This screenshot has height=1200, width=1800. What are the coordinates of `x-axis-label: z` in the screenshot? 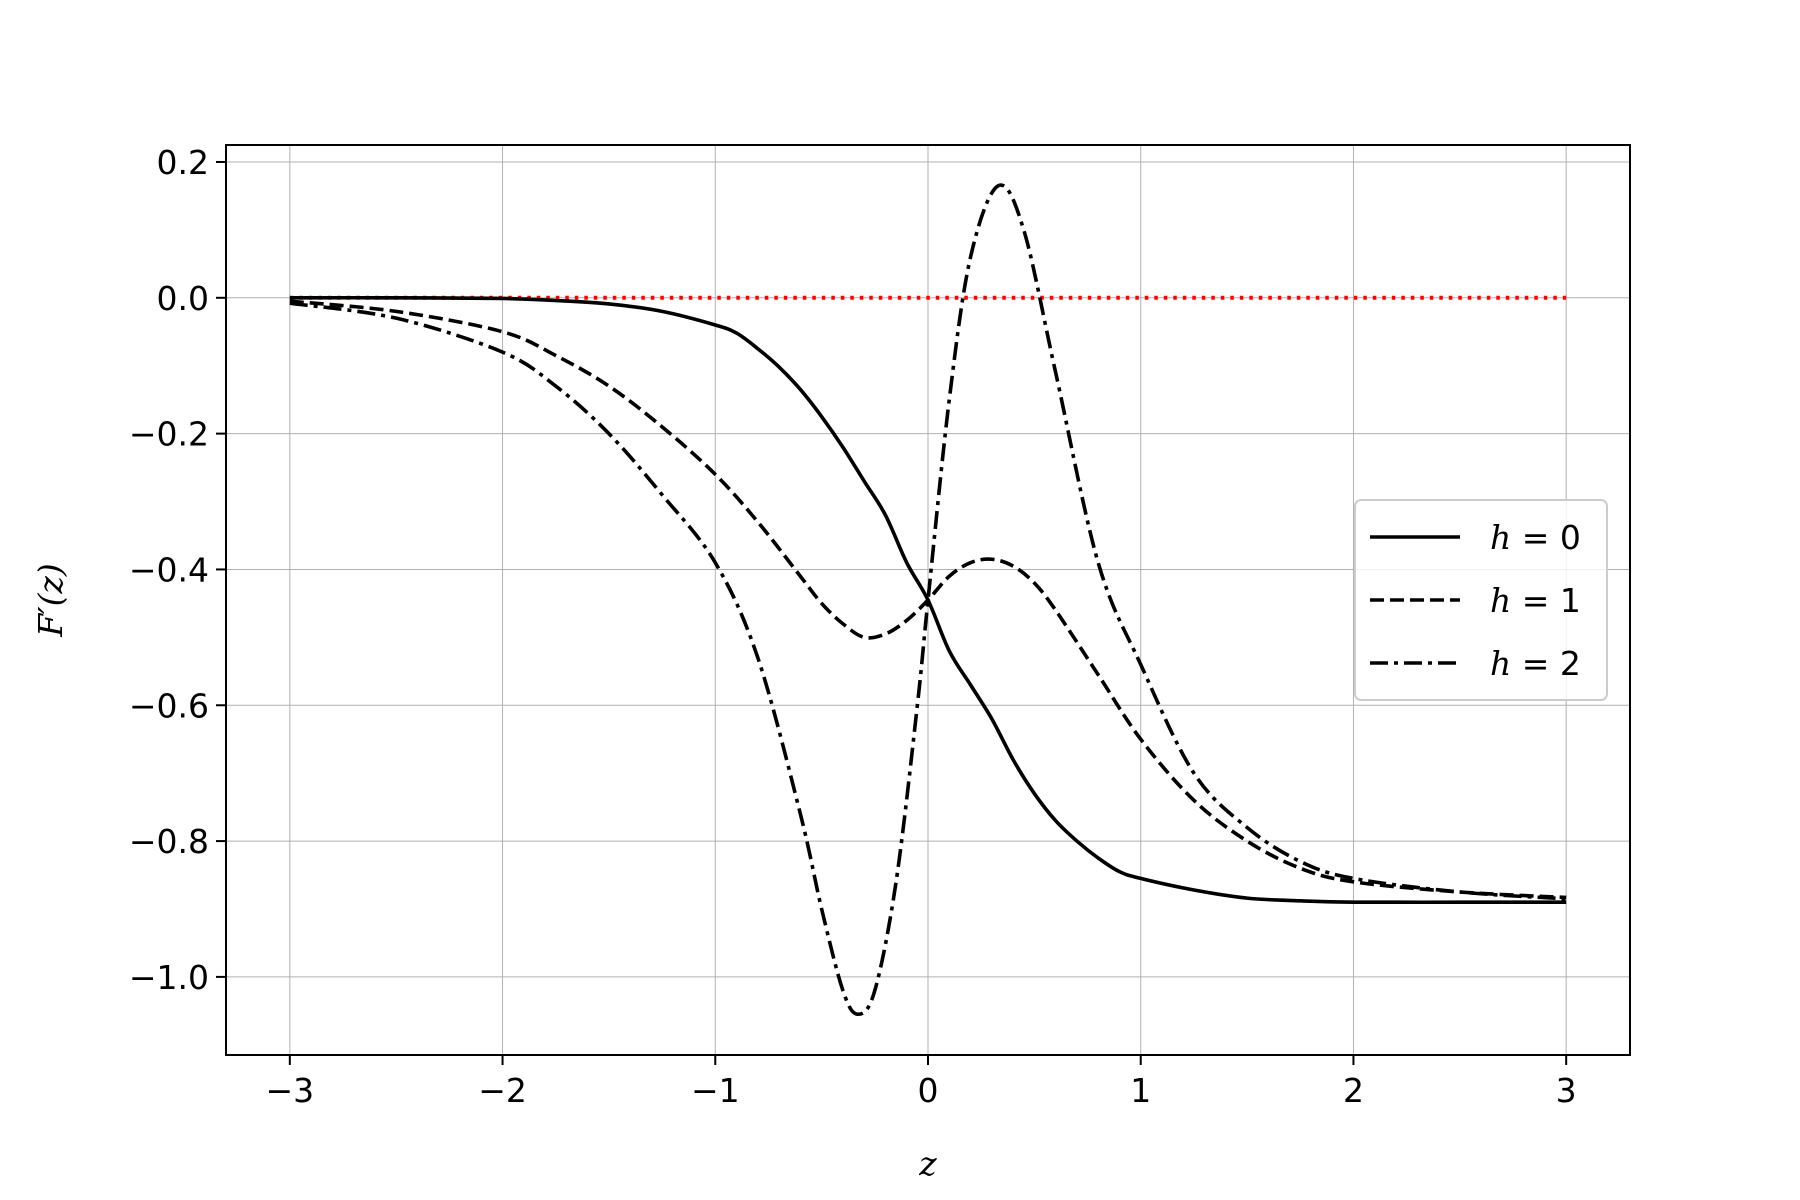 It's located at (927, 1163).